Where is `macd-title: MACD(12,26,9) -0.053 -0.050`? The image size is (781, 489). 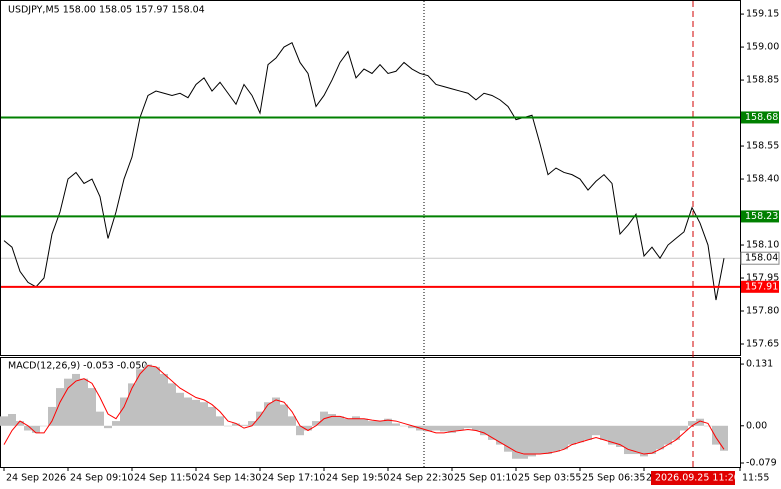 macd-title: MACD(12,26,9) -0.053 -0.050 is located at coordinates (77, 366).